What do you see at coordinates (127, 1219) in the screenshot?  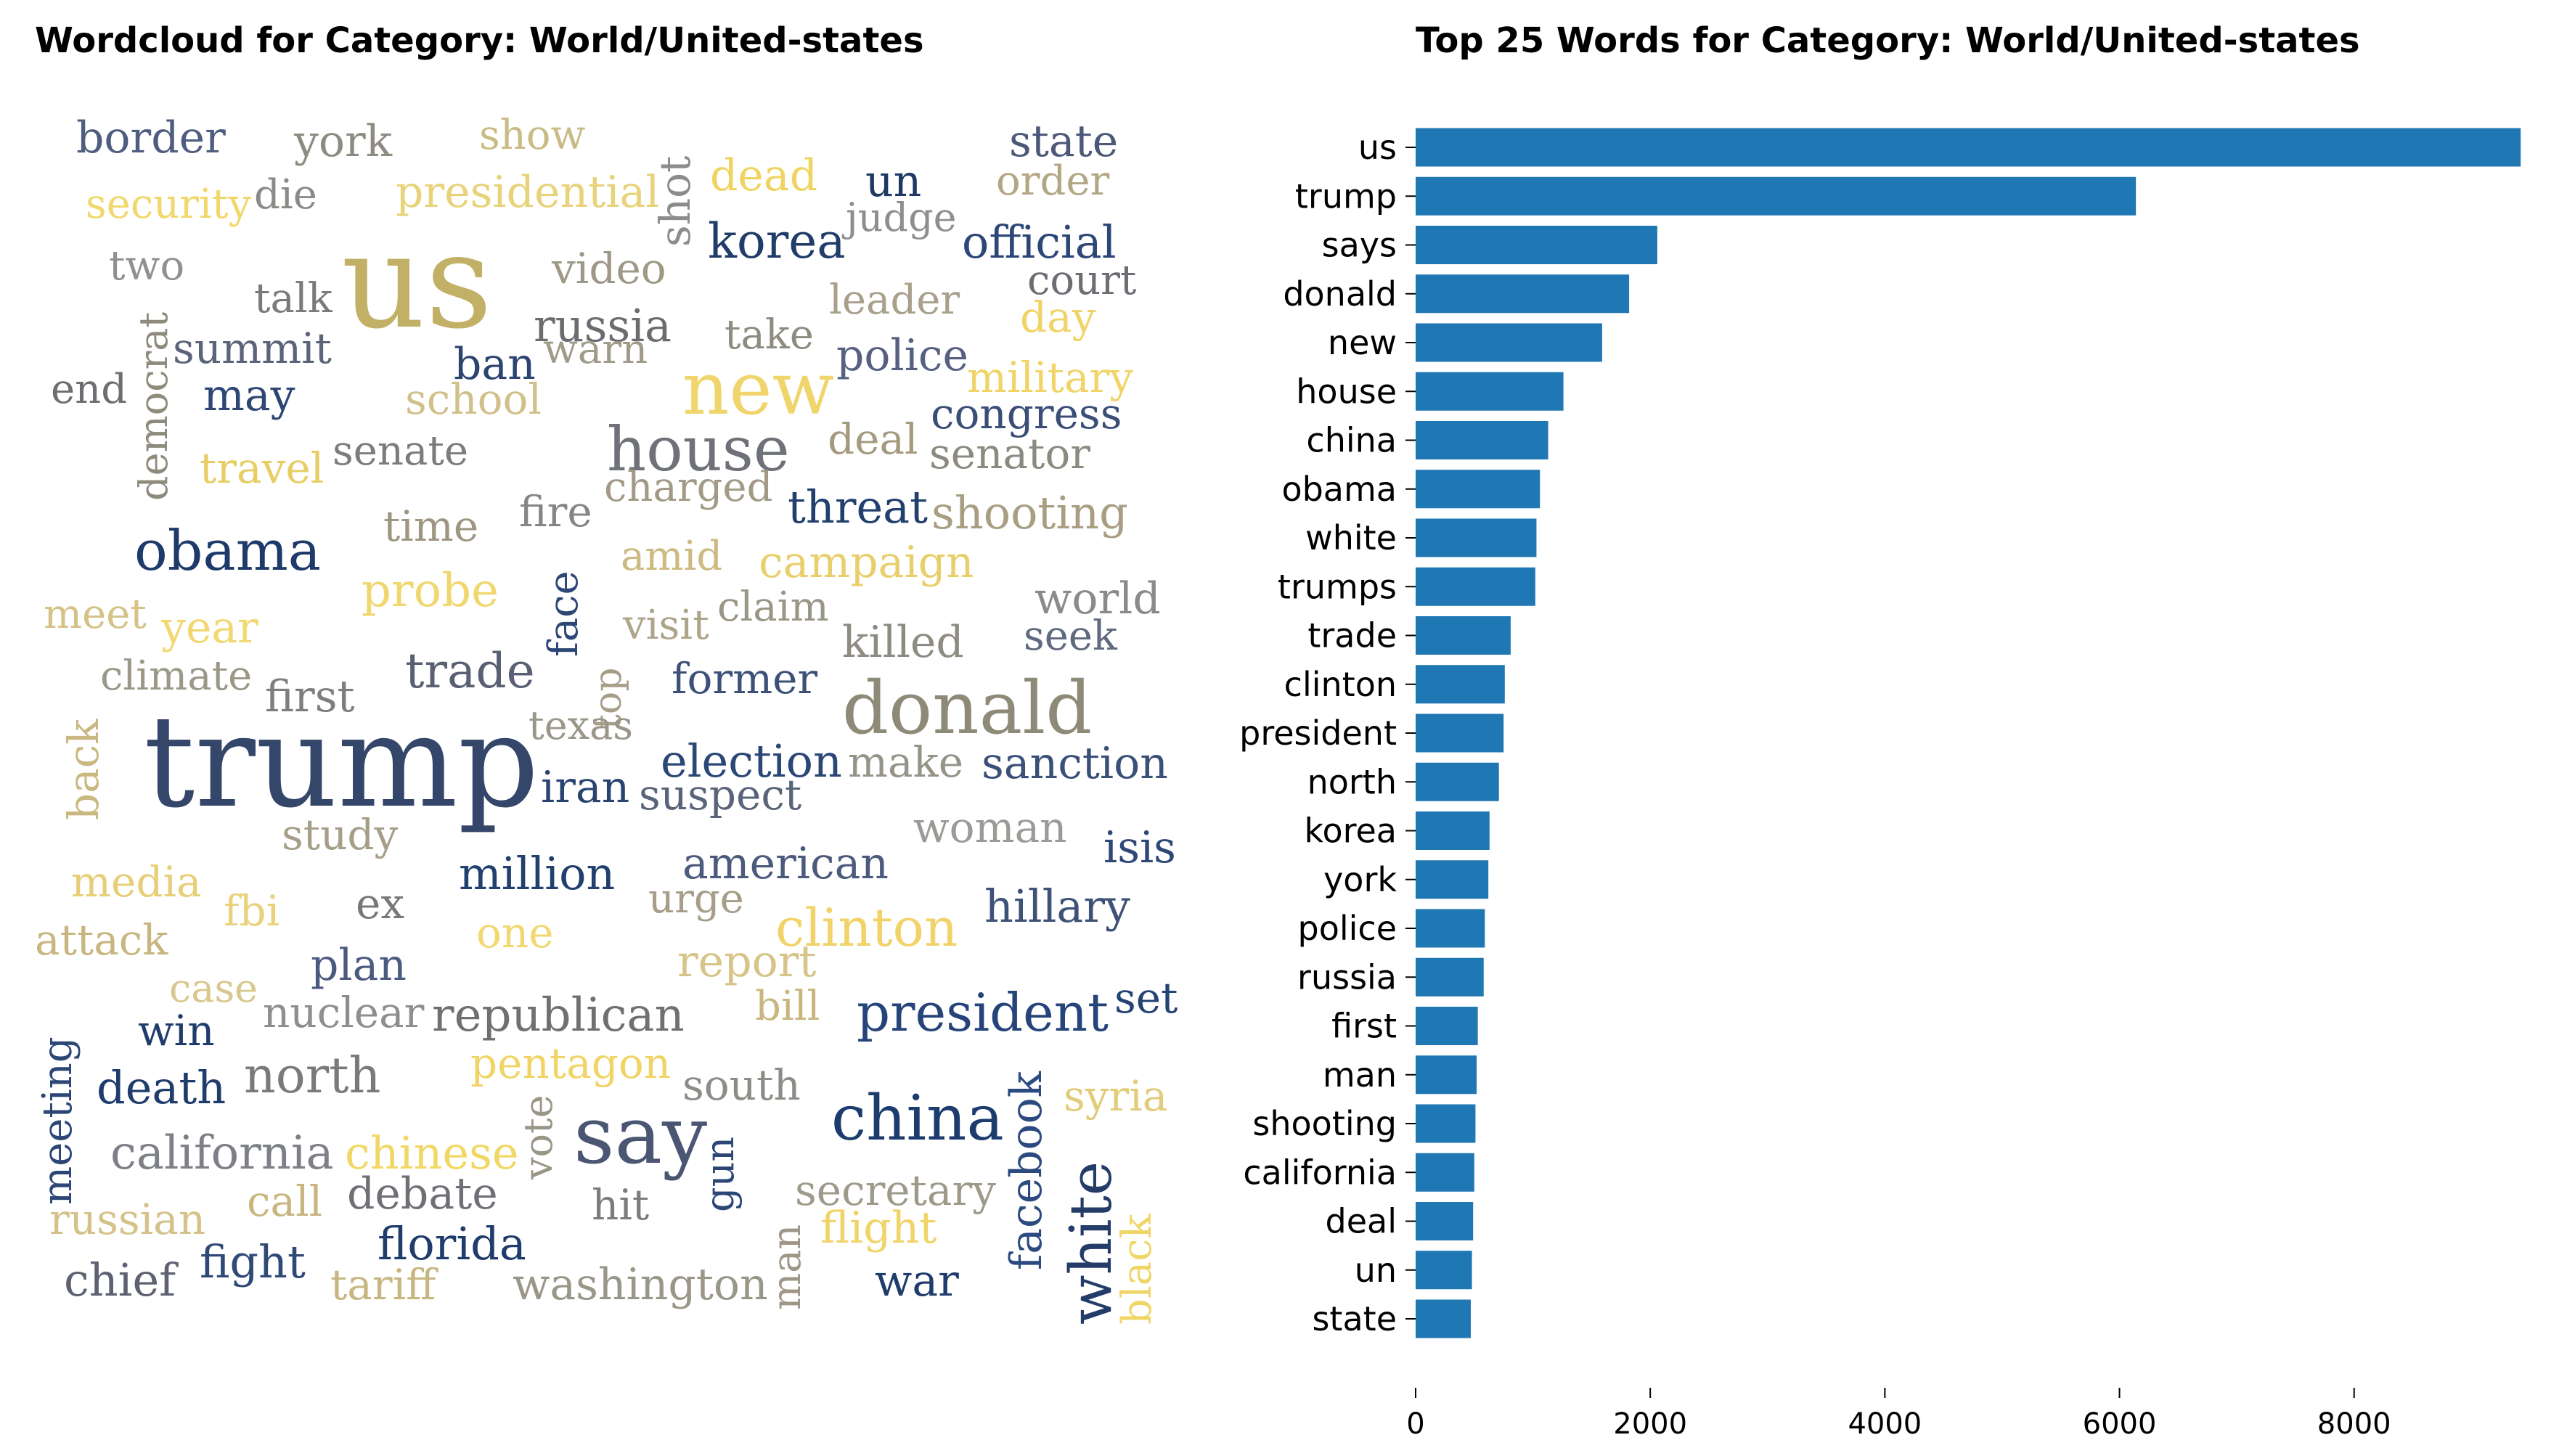 I see `wordcloud-word-russian: russian` at bounding box center [127, 1219].